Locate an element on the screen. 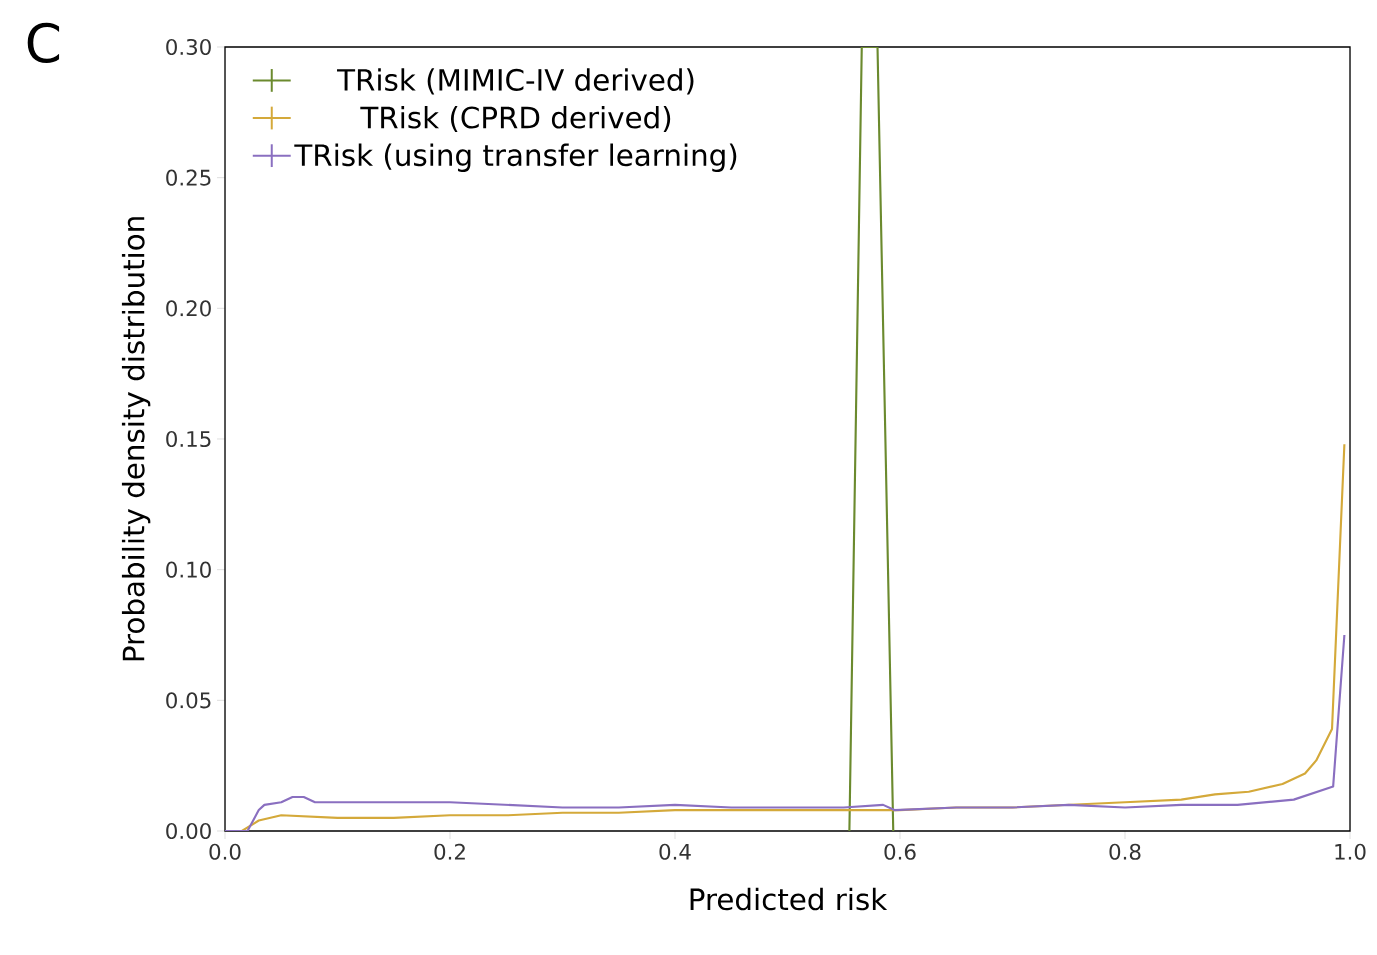 This screenshot has width=1377, height=955. y-tick-label: 0.15 is located at coordinates (188, 439).